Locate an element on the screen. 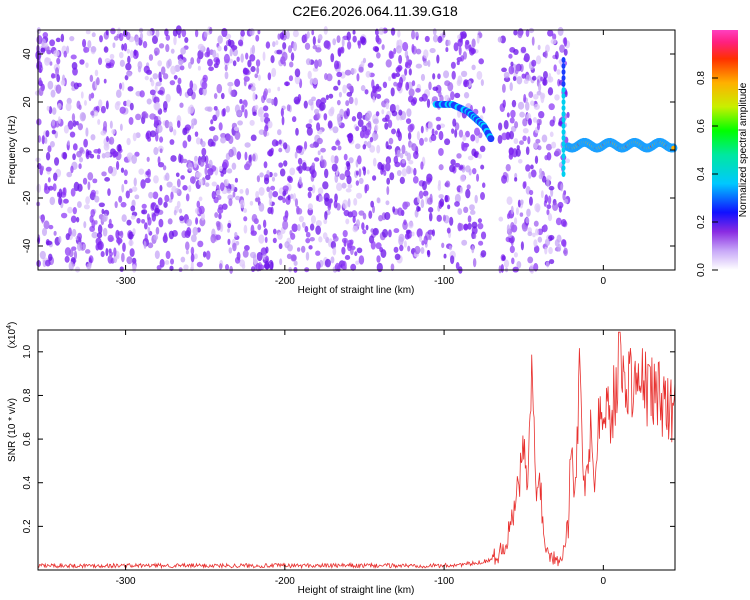  x-tick-label: -100 is located at coordinates (444, 581).